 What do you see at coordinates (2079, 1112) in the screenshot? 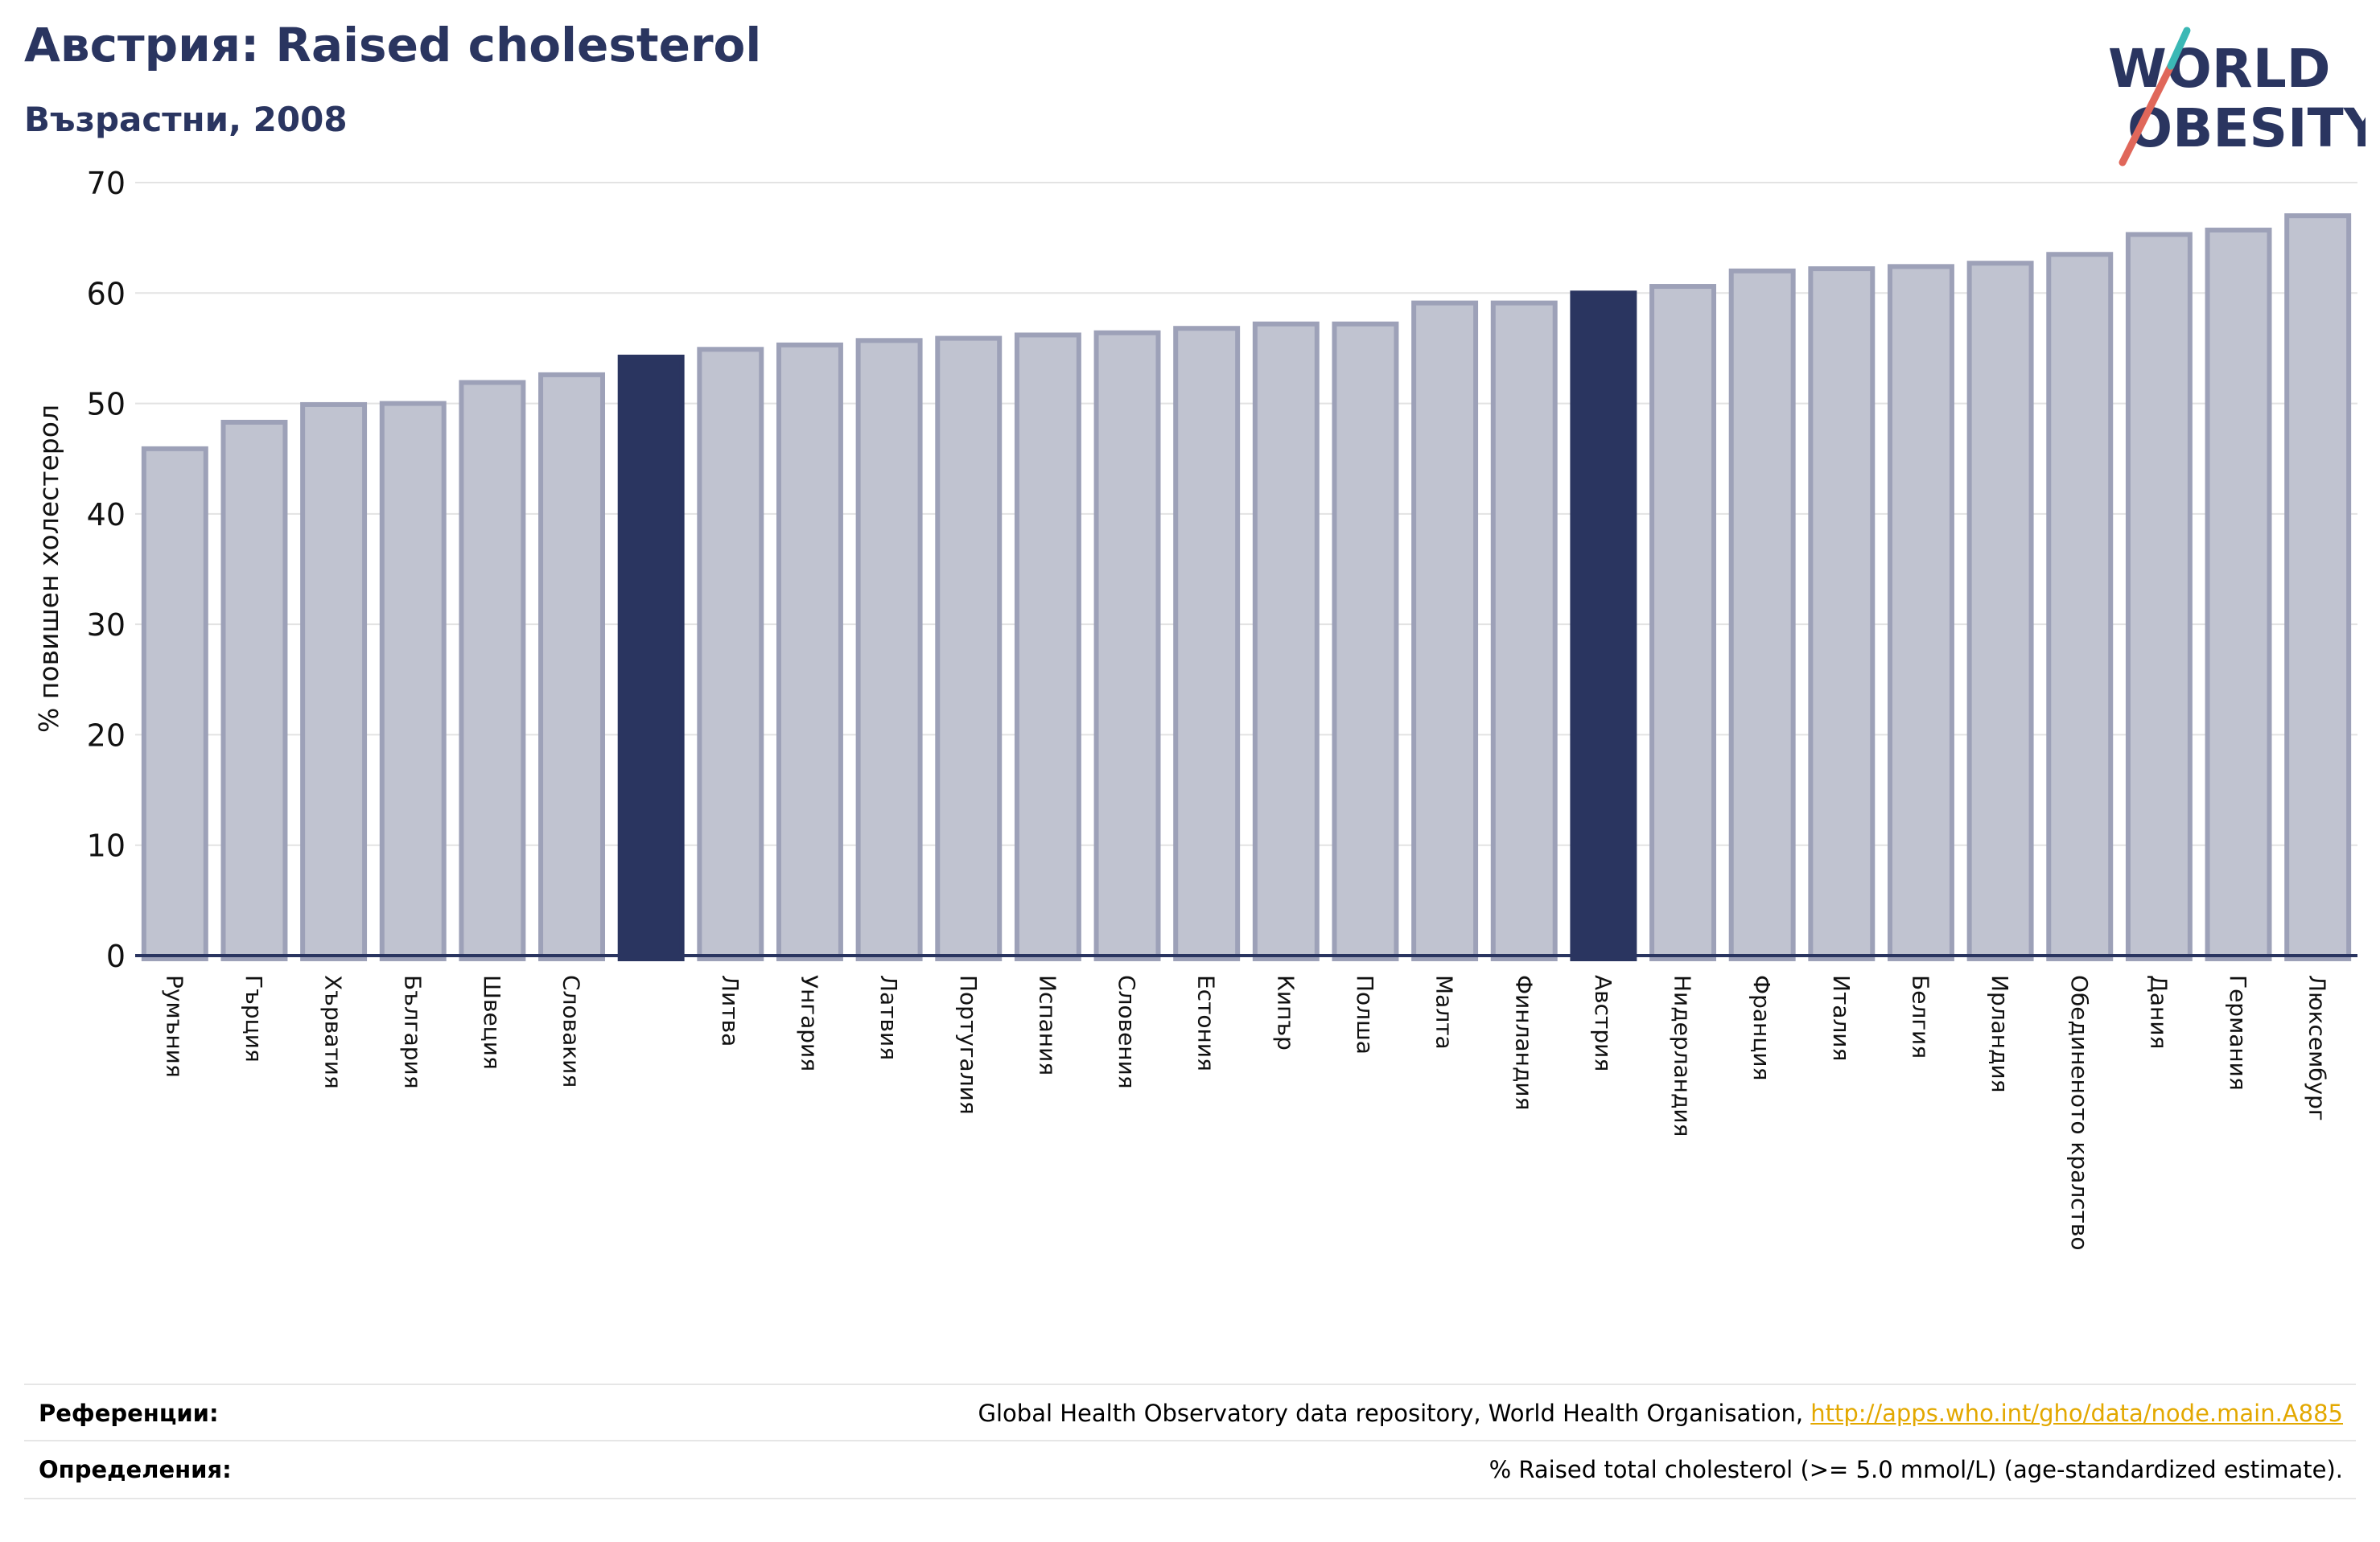
I see `x-tick-label: Обединеното кралство` at bounding box center [2079, 1112].